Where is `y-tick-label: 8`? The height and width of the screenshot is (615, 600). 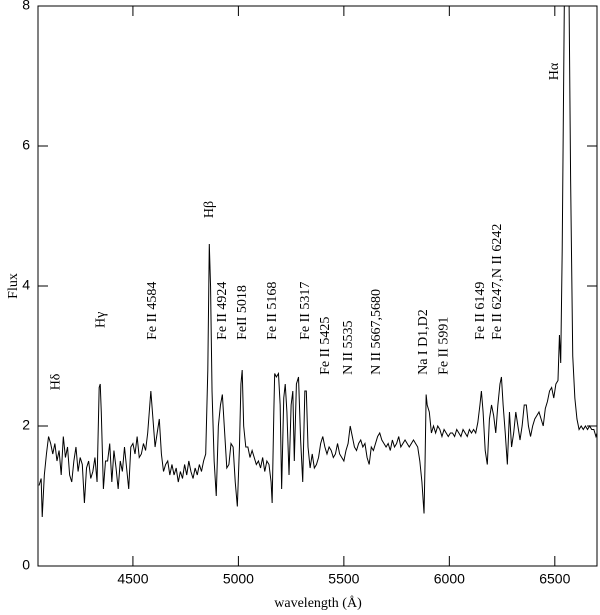 y-tick-label: 8 is located at coordinates (26, 6).